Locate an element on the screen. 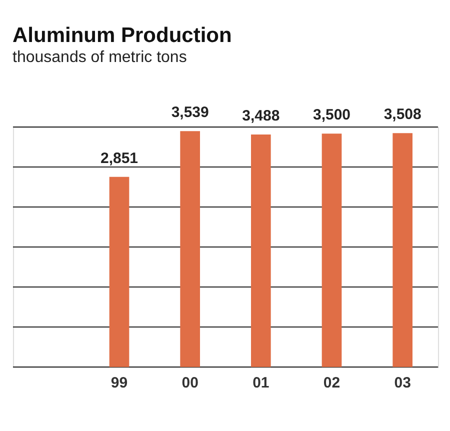 The height and width of the screenshot is (431, 450). x-tick-label: 02 is located at coordinates (331, 383).